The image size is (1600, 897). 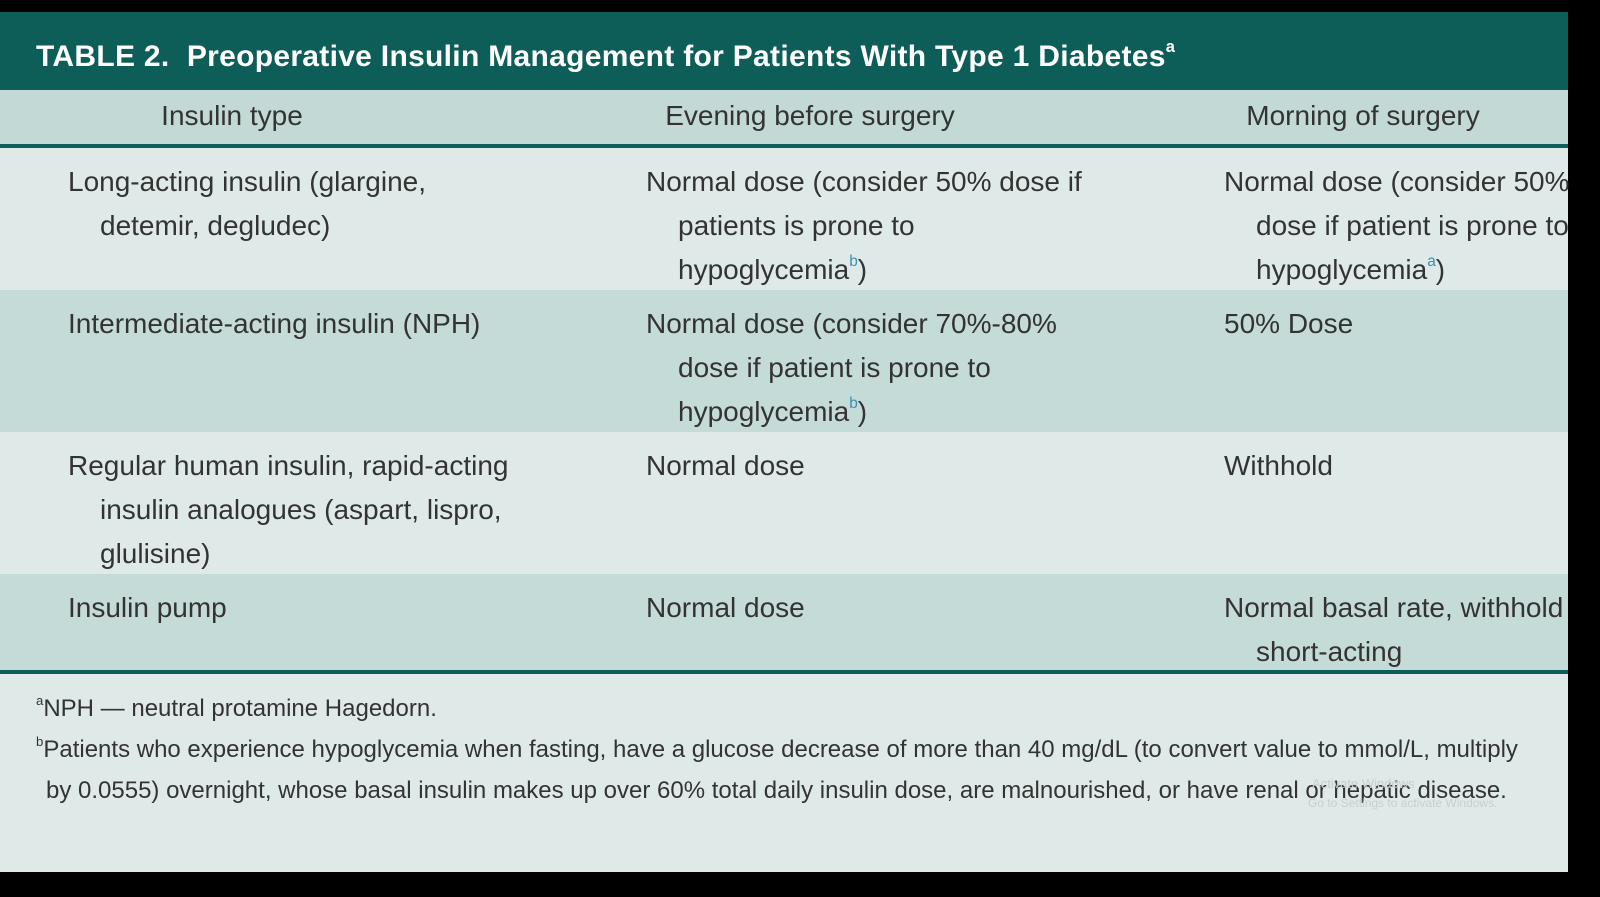 I want to click on table-cell: Insulin pump, so click(x=299, y=608).